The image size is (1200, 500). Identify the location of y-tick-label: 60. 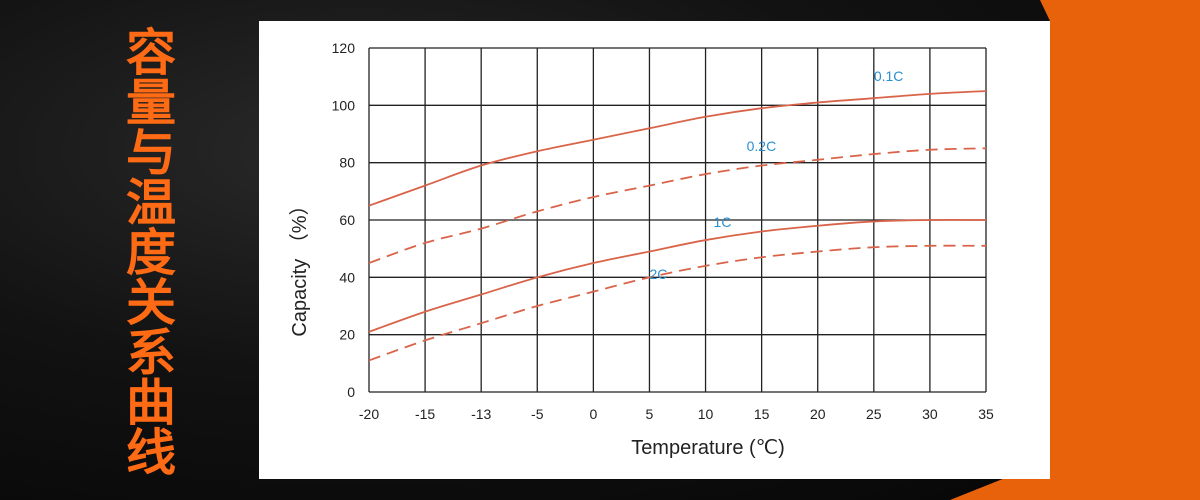
(347, 220).